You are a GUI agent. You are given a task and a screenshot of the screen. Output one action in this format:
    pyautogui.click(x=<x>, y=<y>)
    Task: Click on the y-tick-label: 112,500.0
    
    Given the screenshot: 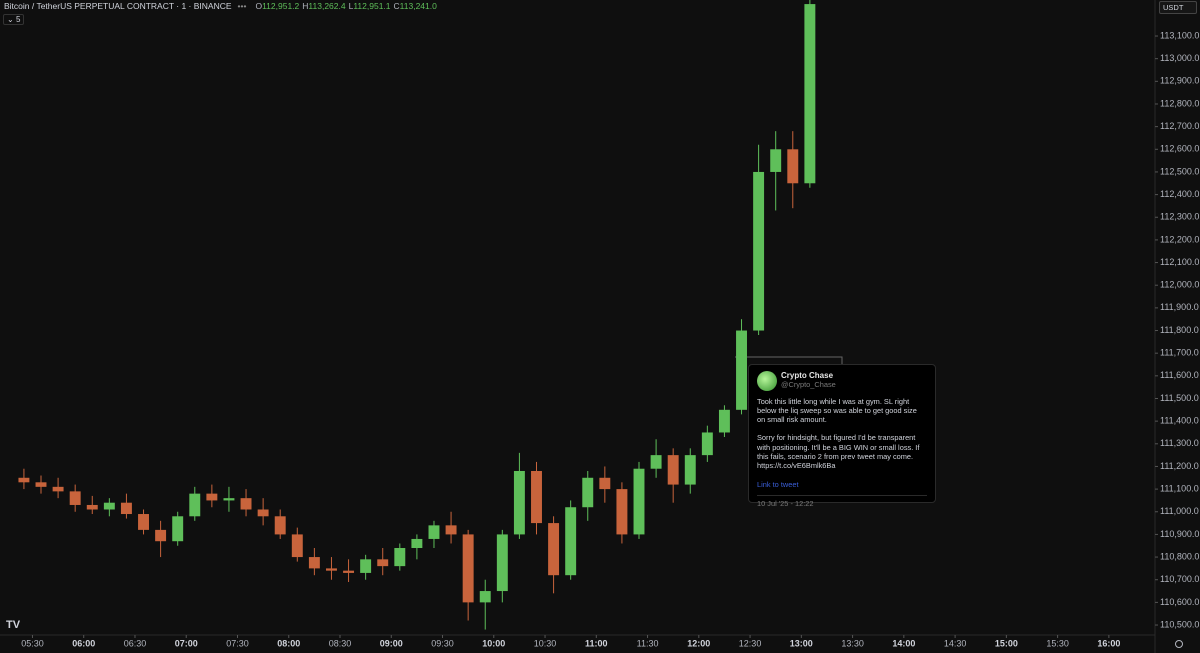 What is the action you would take?
    pyautogui.click(x=1179, y=171)
    